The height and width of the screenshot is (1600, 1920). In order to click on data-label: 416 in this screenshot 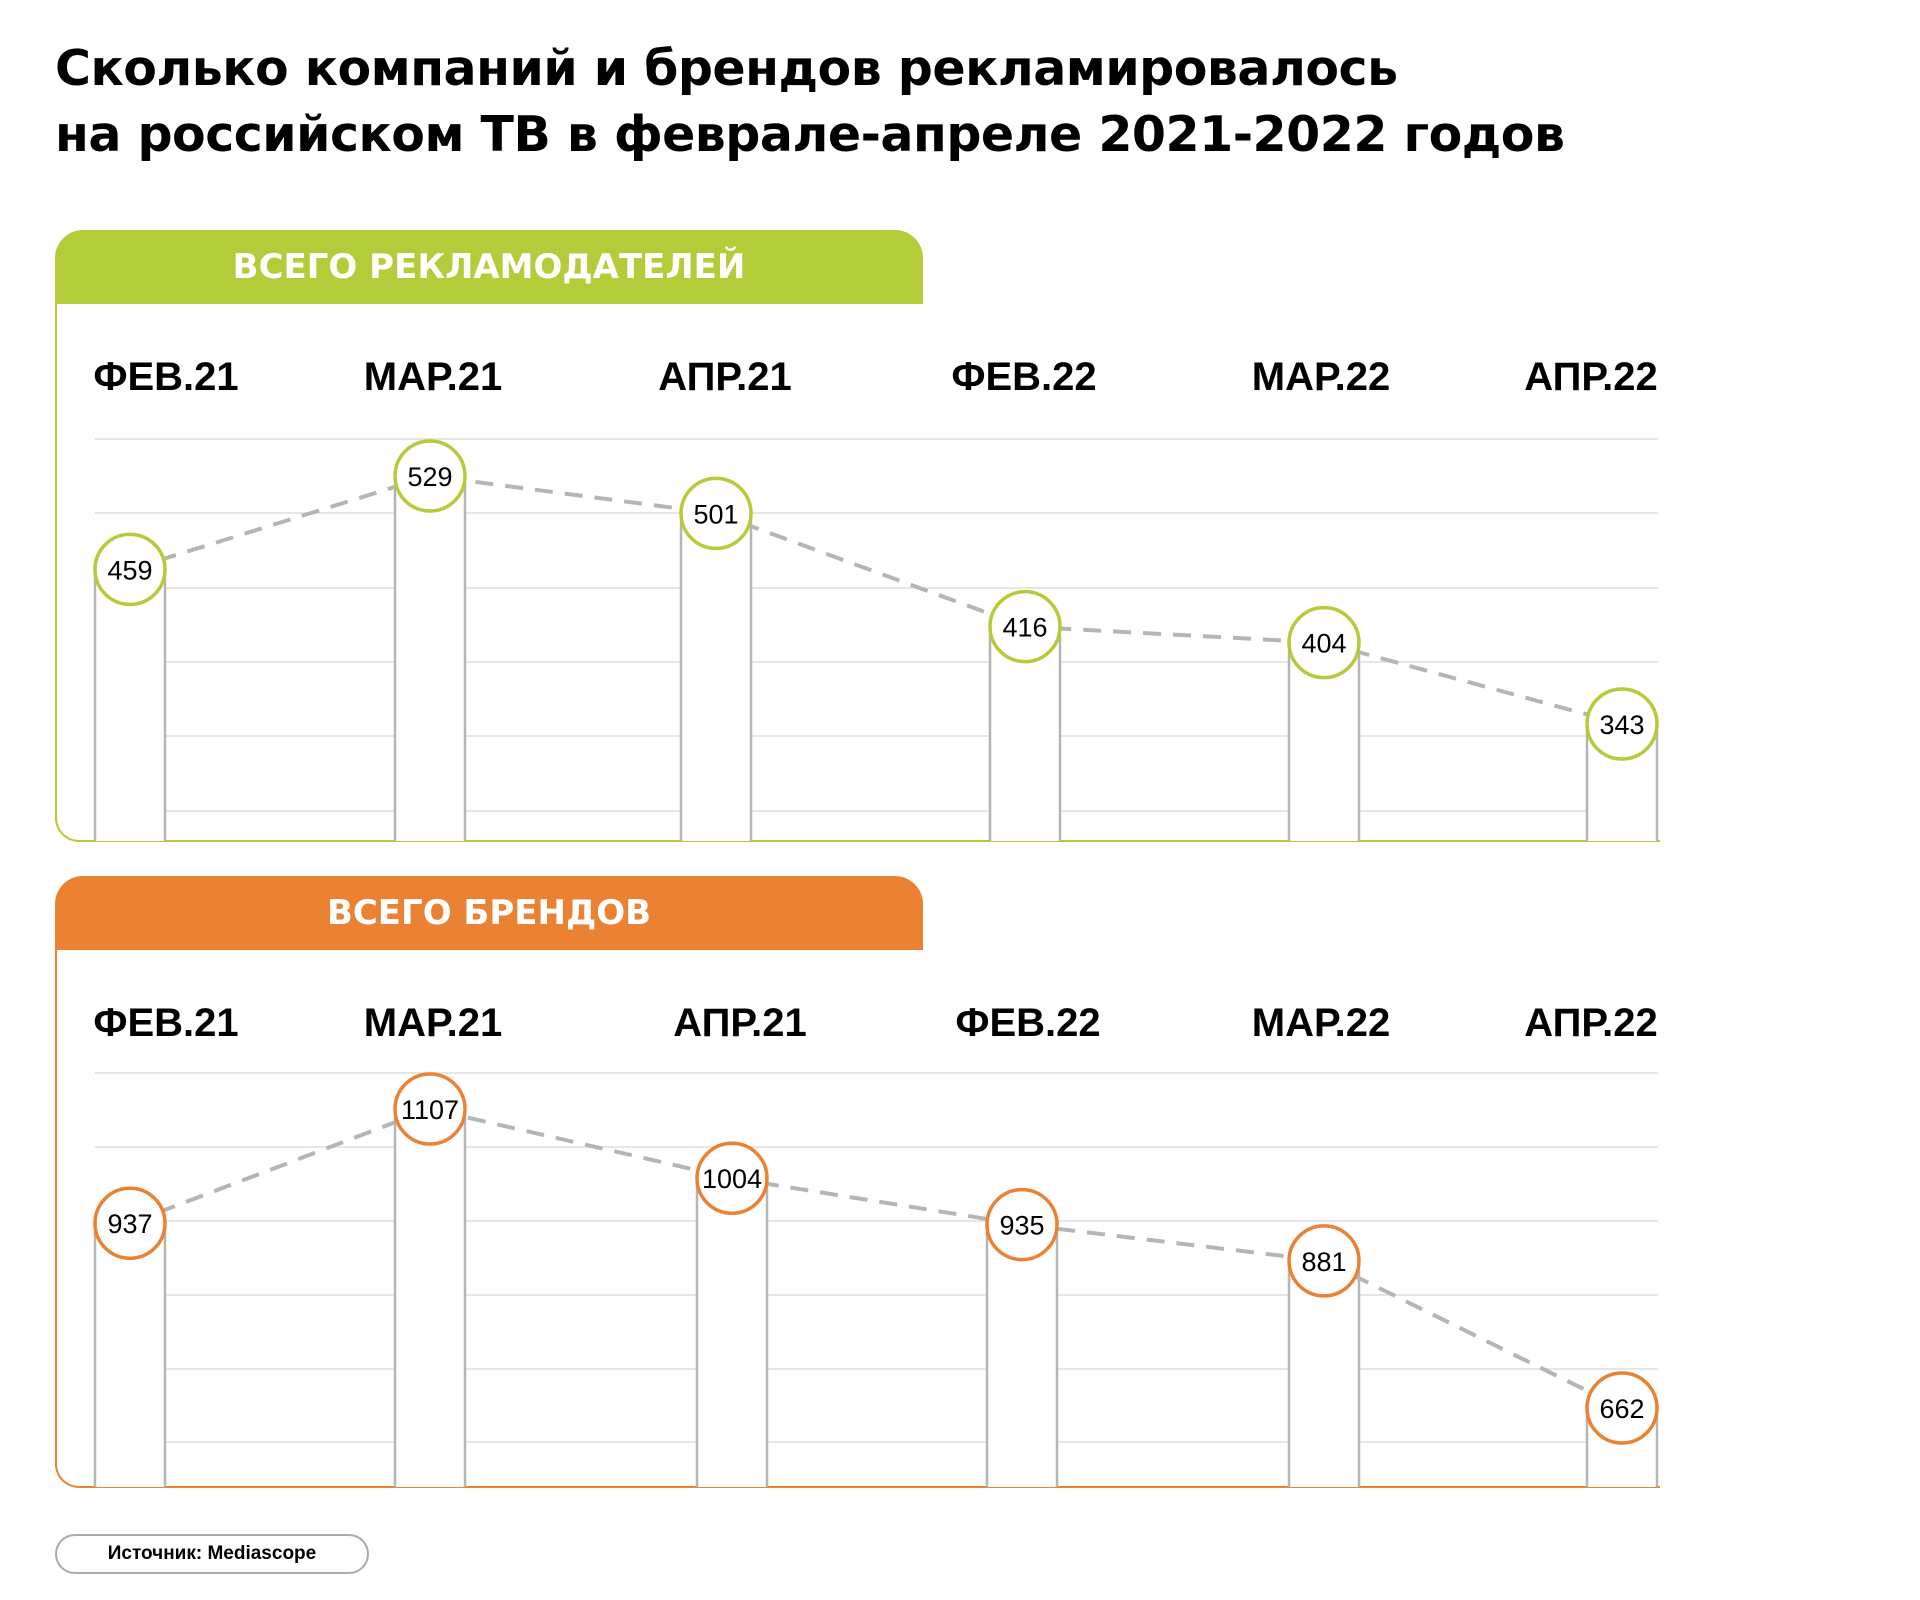, I will do `click(1024, 628)`.